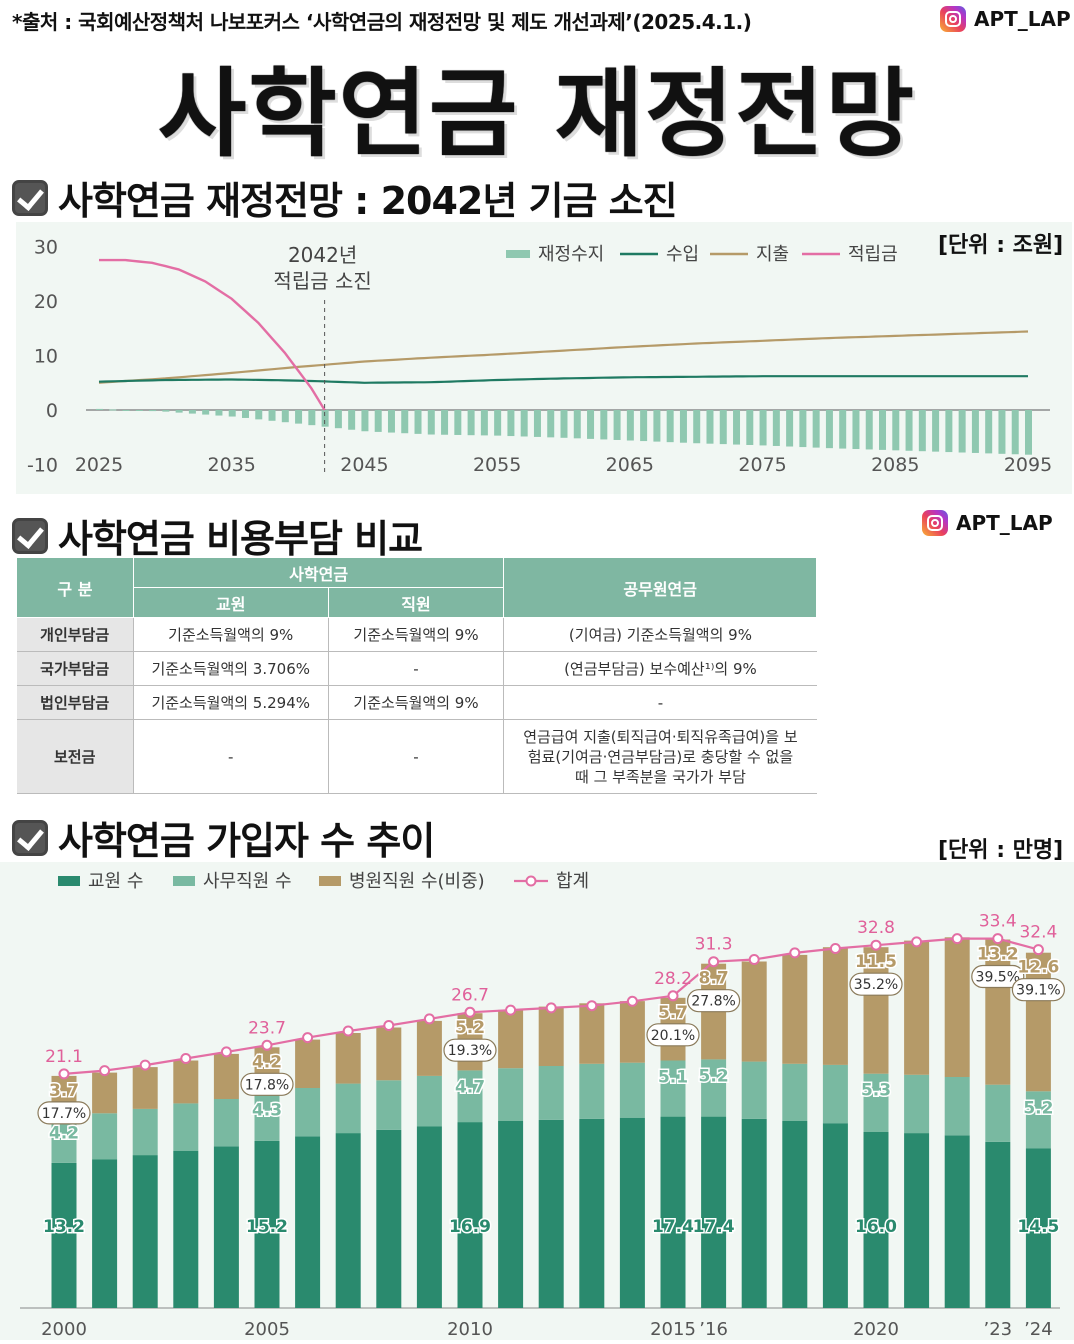 Image resolution: width=1074 pixels, height=1344 pixels. I want to click on cell-public: -, so click(660, 702).